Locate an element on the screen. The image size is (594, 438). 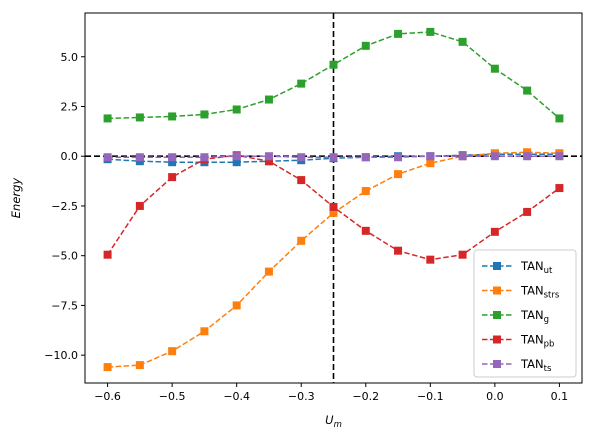
y-tick-label: −10.0 is located at coordinates (61, 355).